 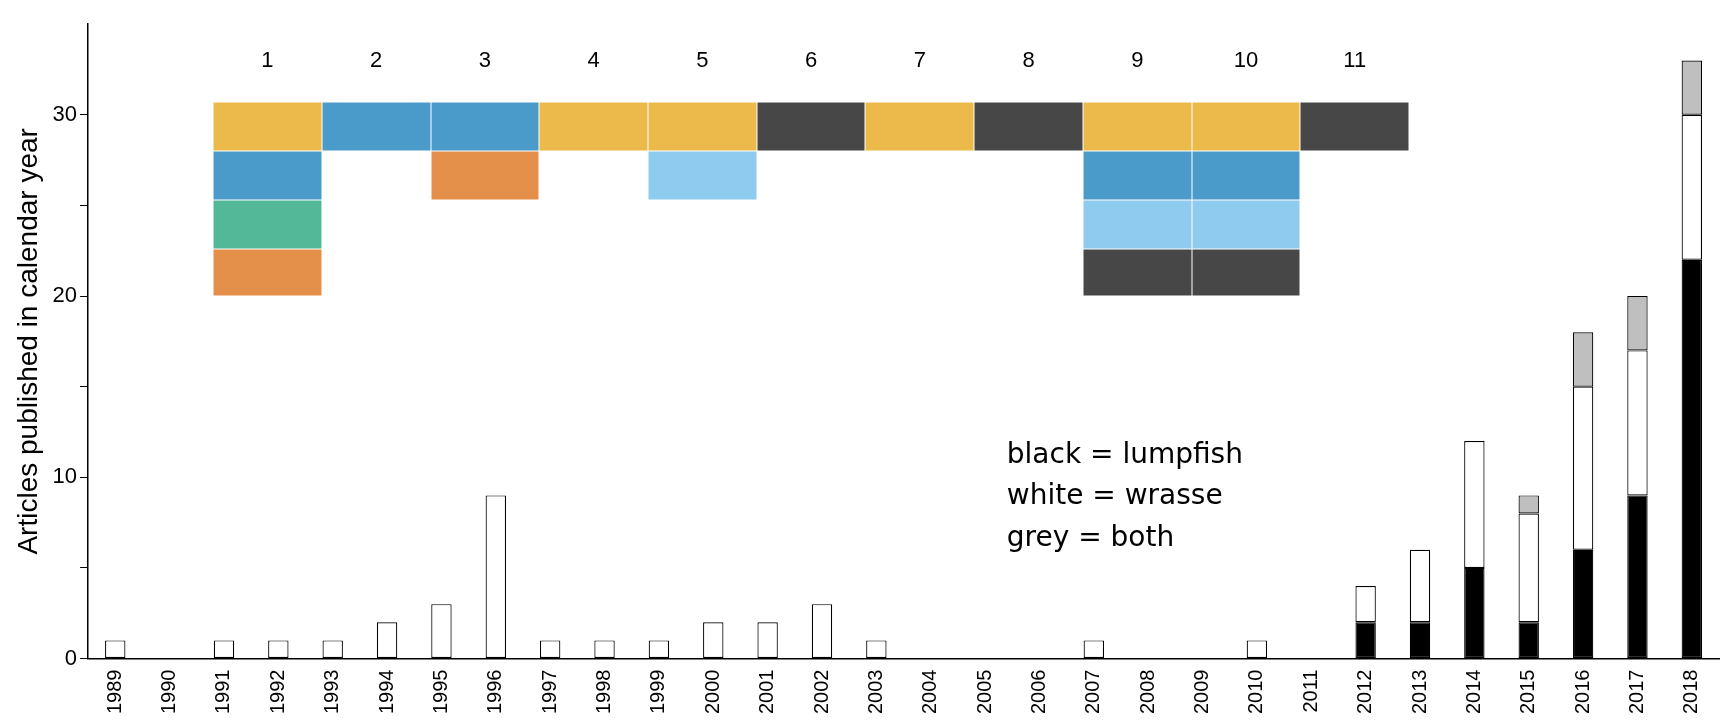 I want to click on x-tick-label: 2008, so click(x=1146, y=692).